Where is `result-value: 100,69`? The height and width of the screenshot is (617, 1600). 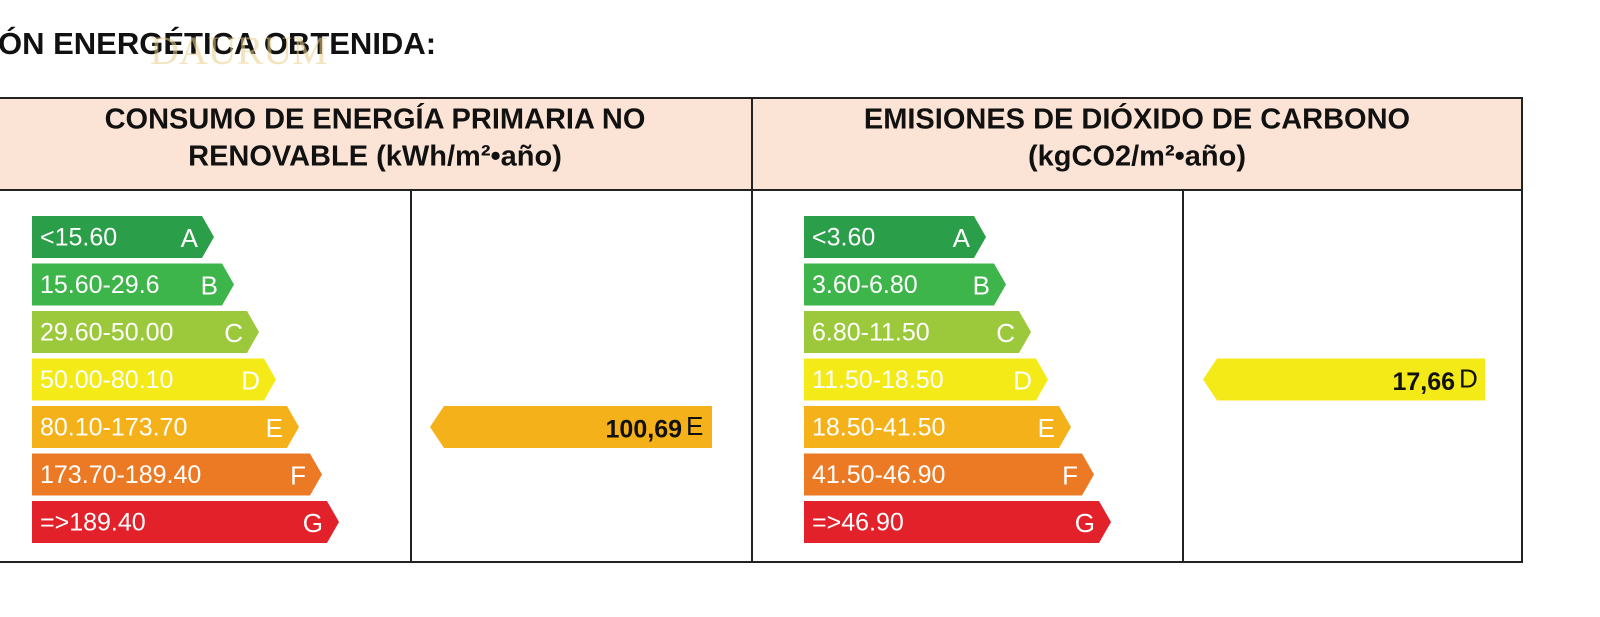
result-value: 100,69 is located at coordinates (644, 430).